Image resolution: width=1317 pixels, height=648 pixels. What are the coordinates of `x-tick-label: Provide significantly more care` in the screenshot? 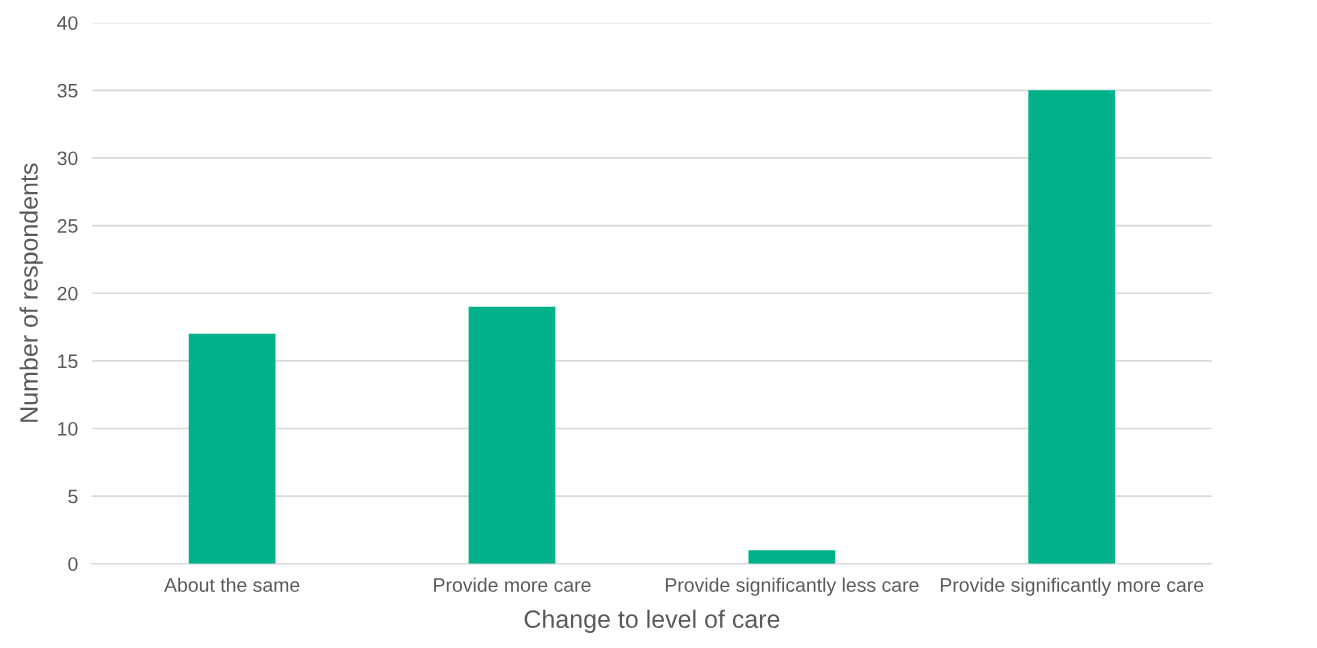 It's located at (1072, 586).